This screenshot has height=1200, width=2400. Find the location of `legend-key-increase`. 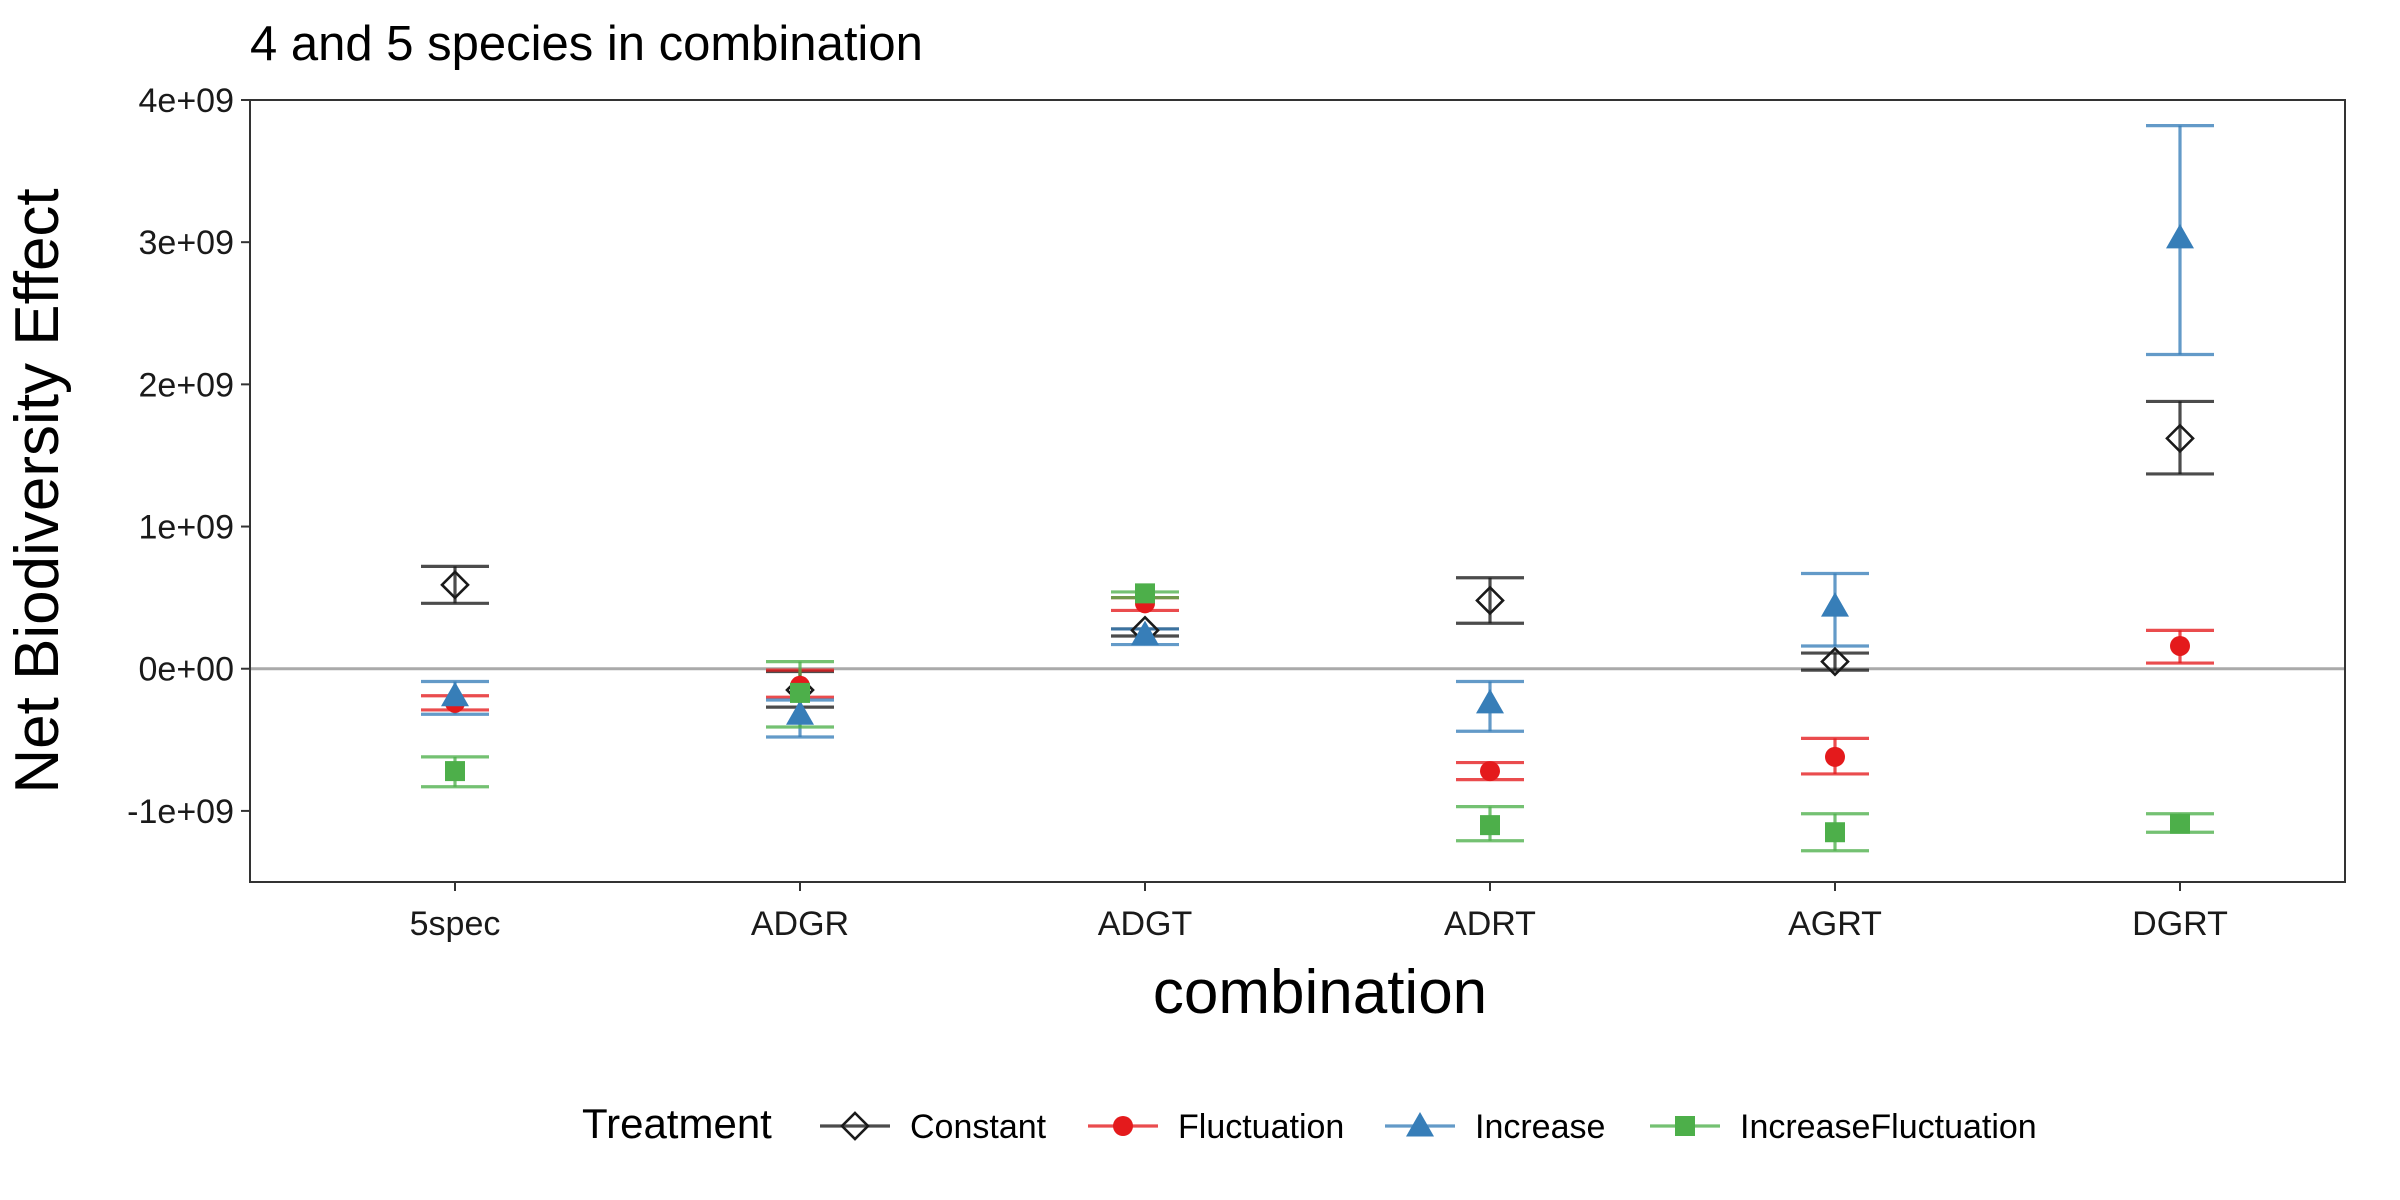

legend-key-increase is located at coordinates (1420, 1124).